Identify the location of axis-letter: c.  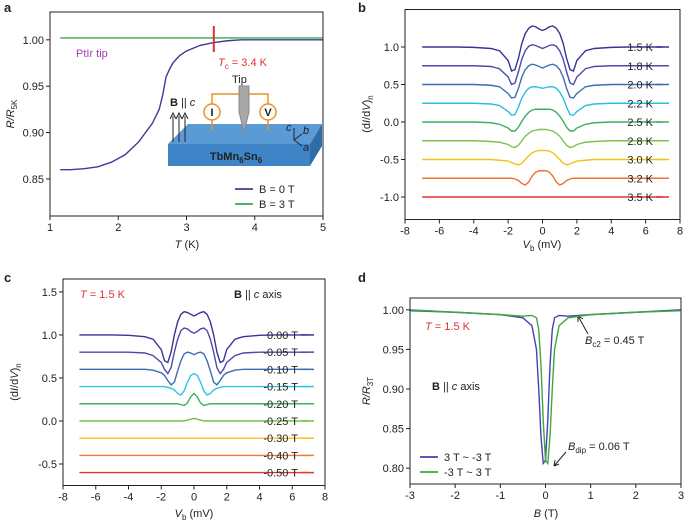
(289, 128).